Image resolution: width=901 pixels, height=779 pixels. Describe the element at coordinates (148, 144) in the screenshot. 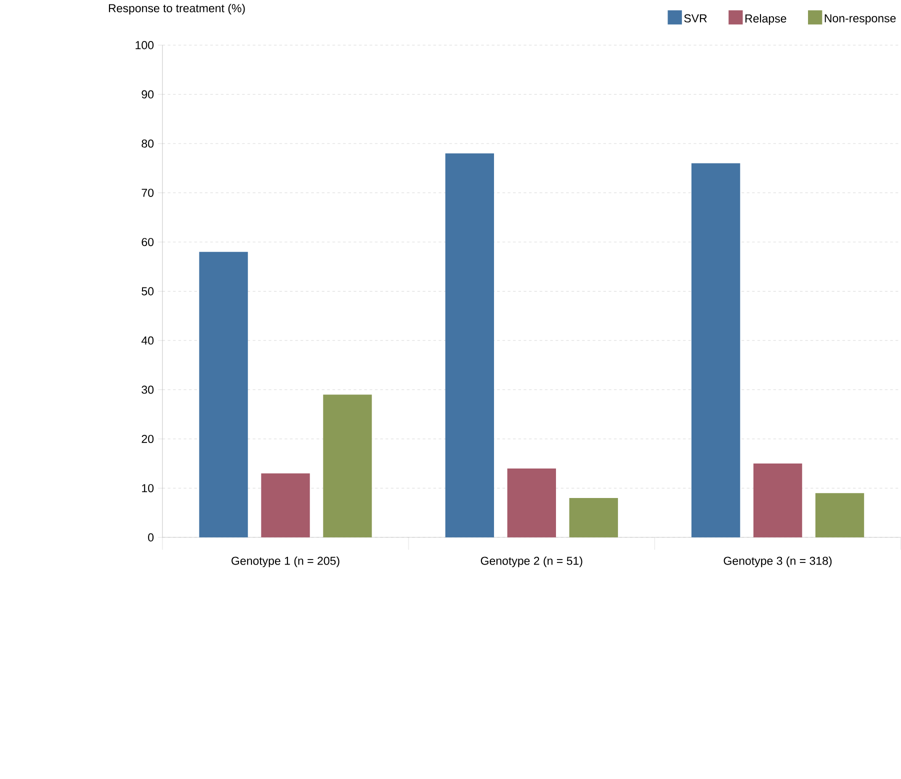

I see `y-tick-label: 80` at that location.